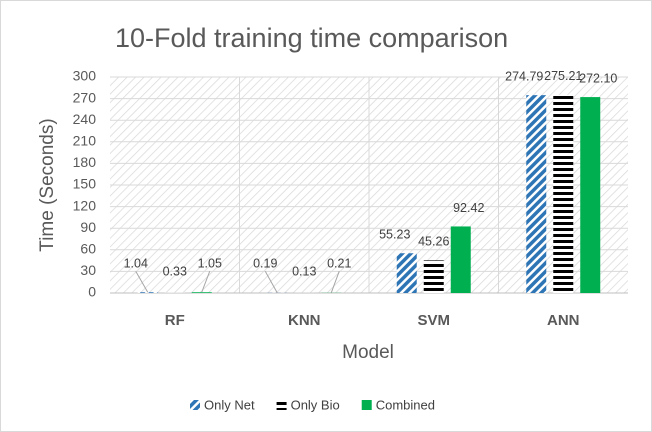 This screenshot has width=652, height=432. What do you see at coordinates (368, 352) in the screenshot?
I see `x-axis-label: Model` at bounding box center [368, 352].